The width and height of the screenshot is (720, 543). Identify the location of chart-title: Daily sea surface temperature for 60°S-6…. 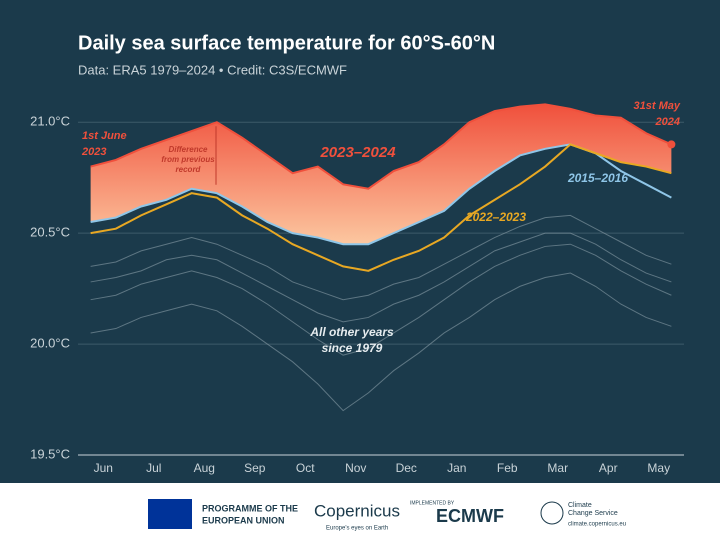
(286, 43).